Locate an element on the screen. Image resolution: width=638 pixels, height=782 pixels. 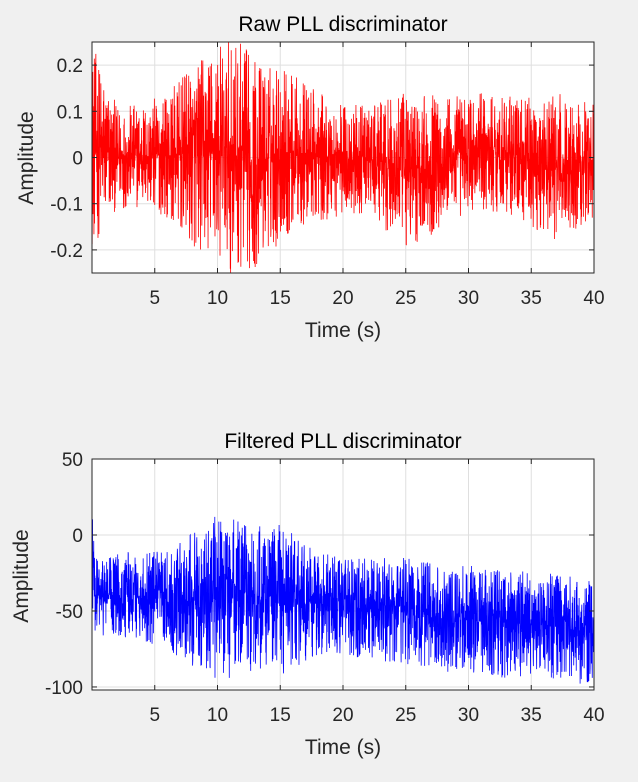
chart-title: Filtered PLL discriminator is located at coordinates (342, 441).